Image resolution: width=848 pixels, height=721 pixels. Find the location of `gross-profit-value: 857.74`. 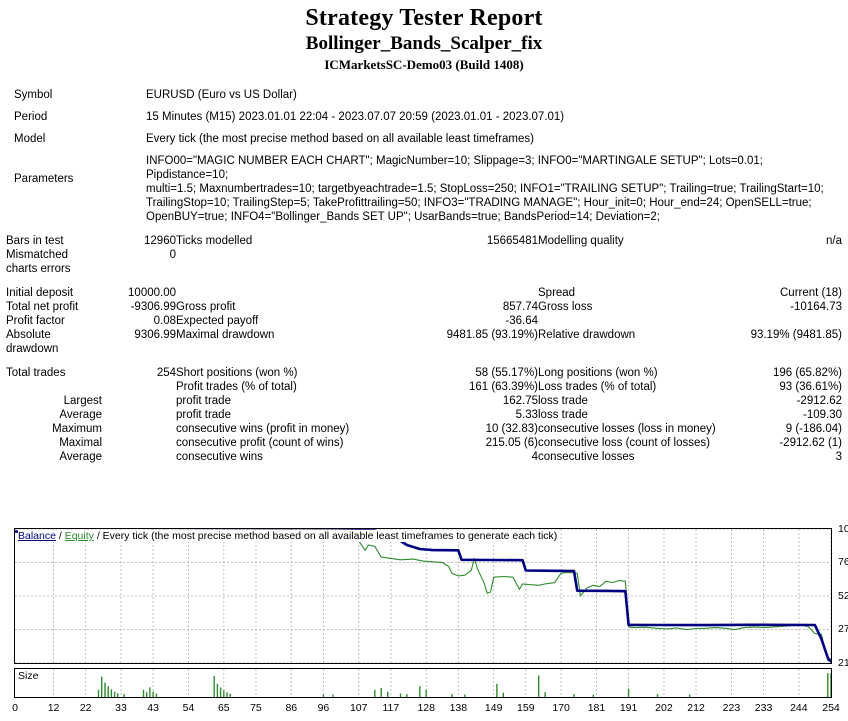

gross-profit-value: 857.74 is located at coordinates (520, 307).